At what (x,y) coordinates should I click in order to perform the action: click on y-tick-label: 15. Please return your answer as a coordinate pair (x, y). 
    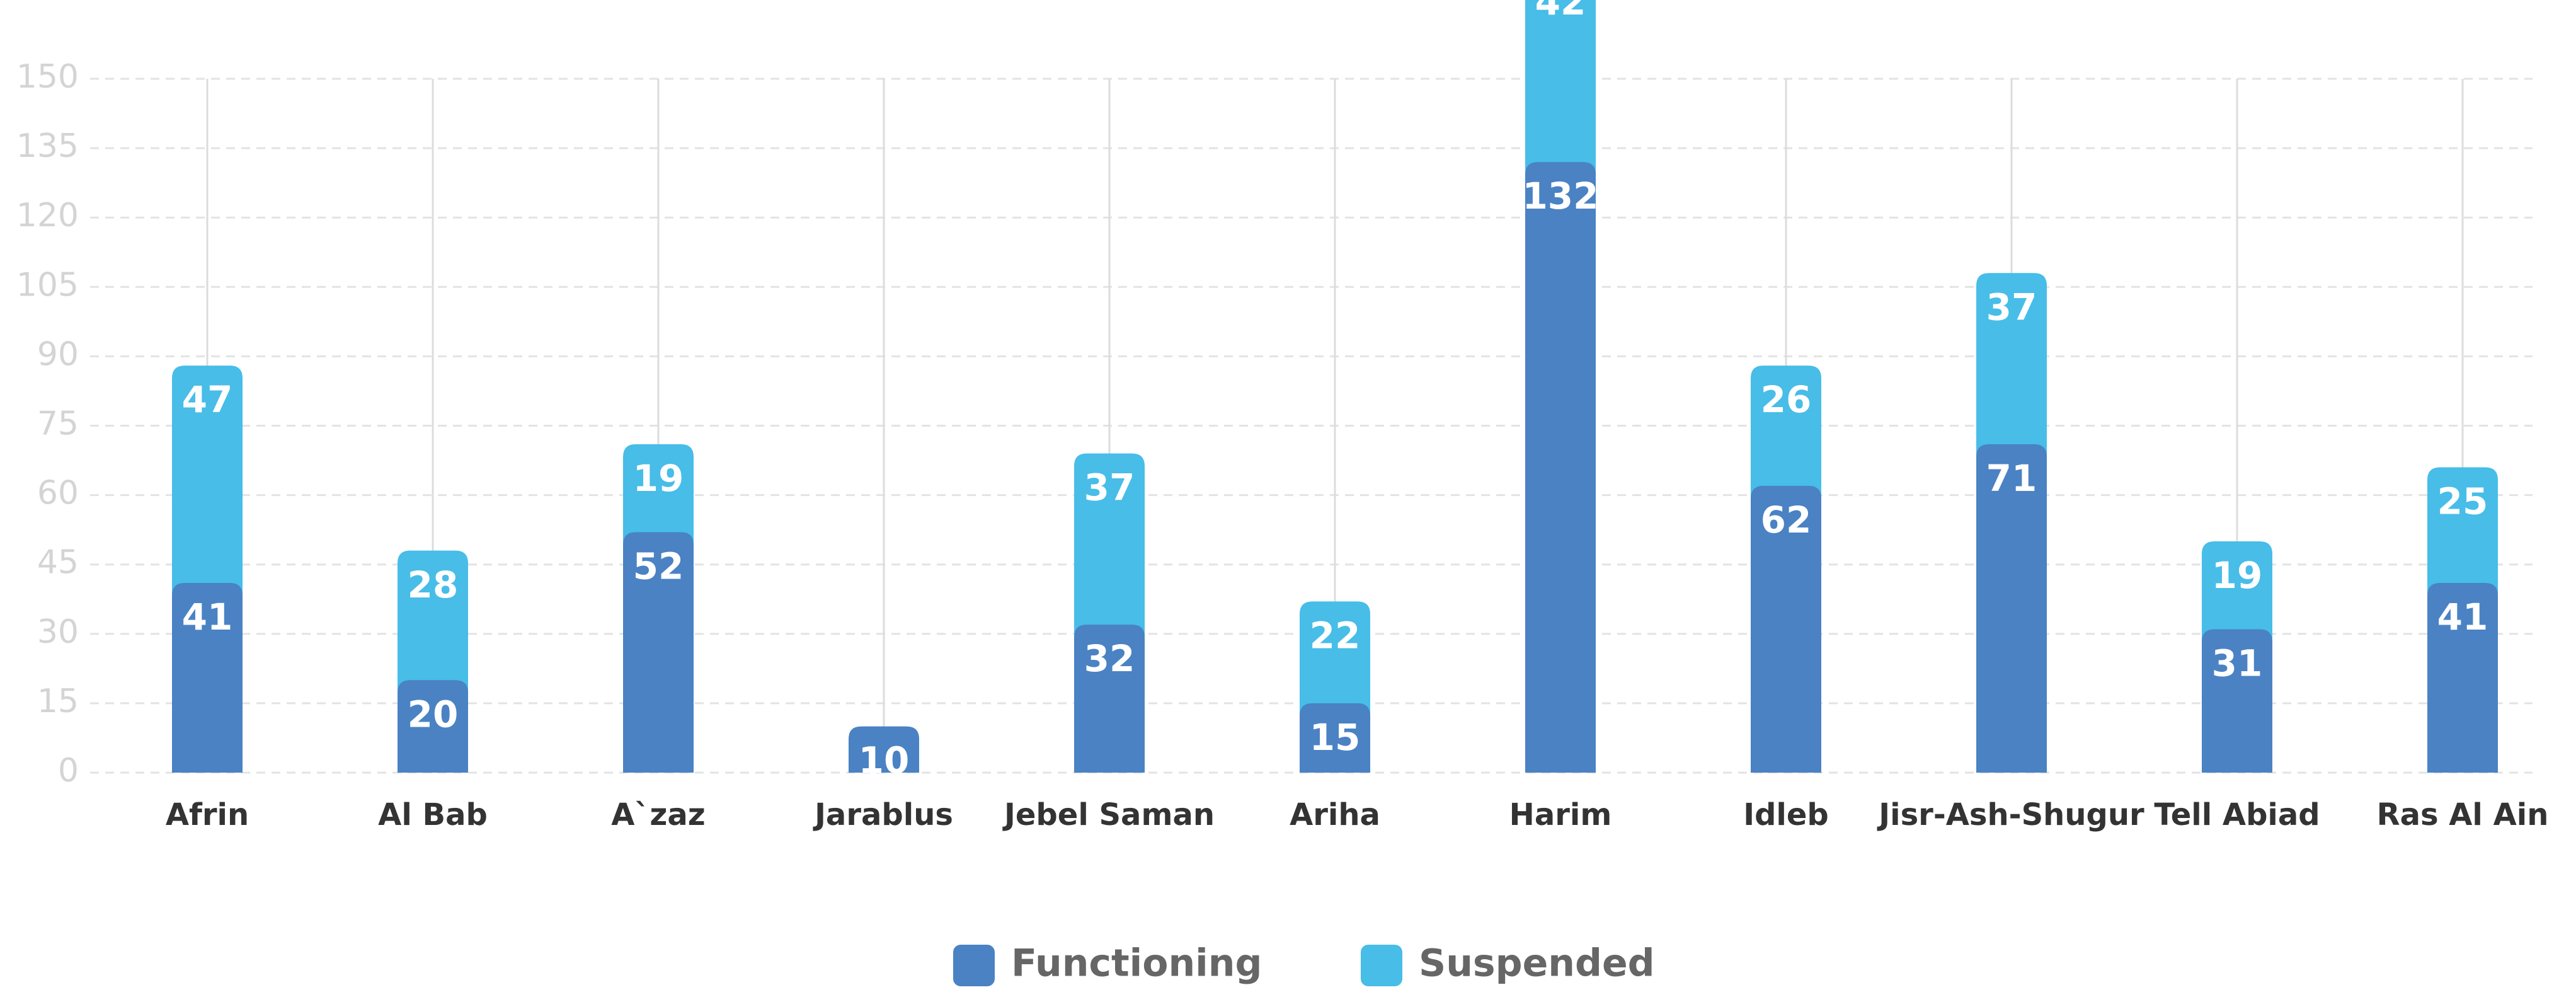
    Looking at the image, I should click on (58, 701).